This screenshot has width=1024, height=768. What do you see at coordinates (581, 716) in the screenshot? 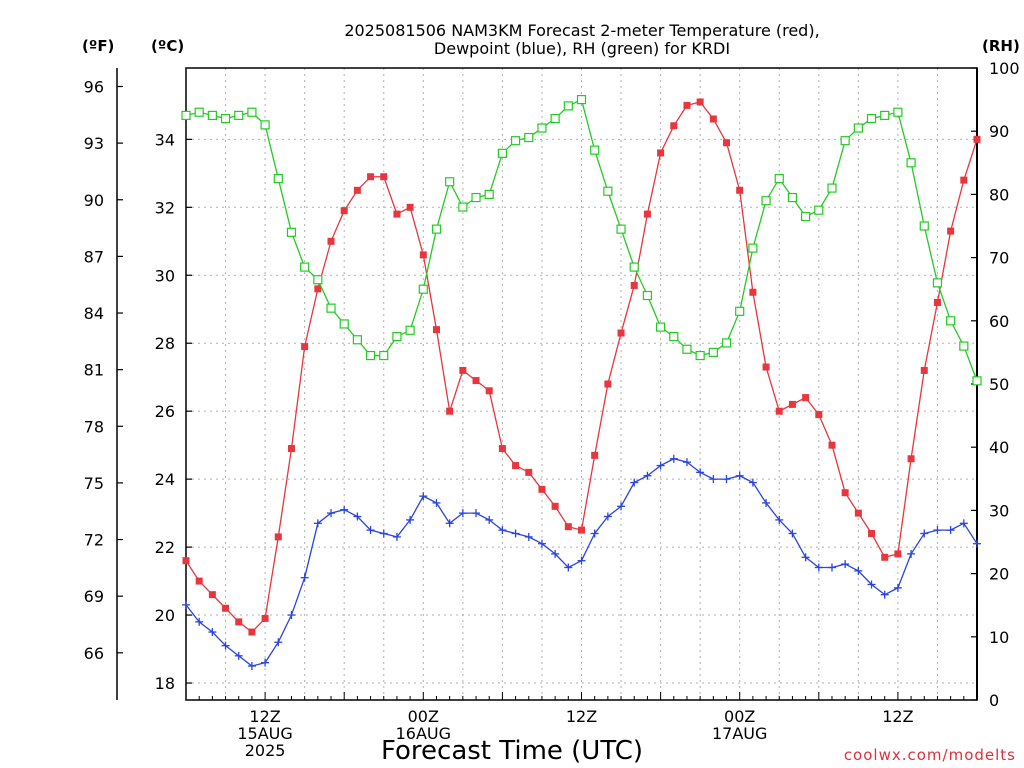
I see `x-tick-label: 12Z` at bounding box center [581, 716].